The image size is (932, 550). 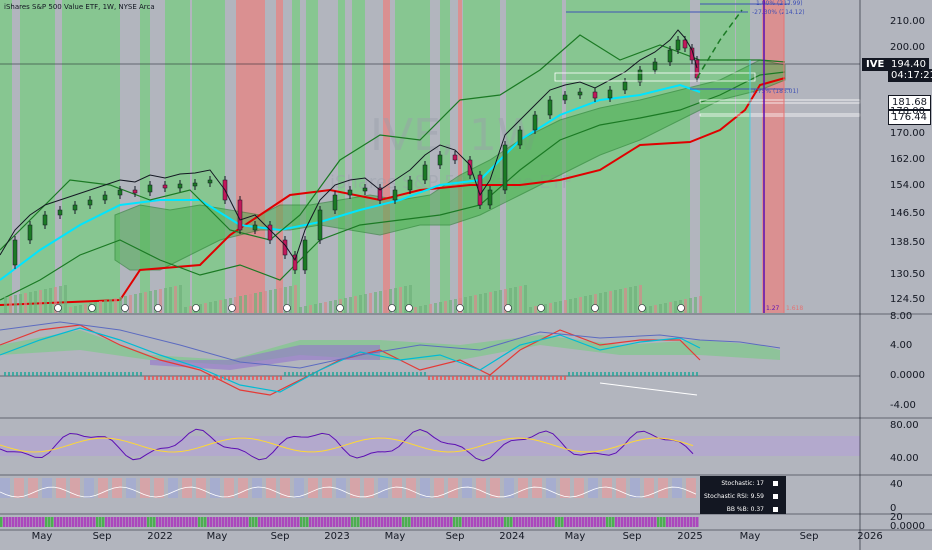 What do you see at coordinates (775, 91) in the screenshot?
I see `fib-label: 7.75% (185.01)` at bounding box center [775, 91].